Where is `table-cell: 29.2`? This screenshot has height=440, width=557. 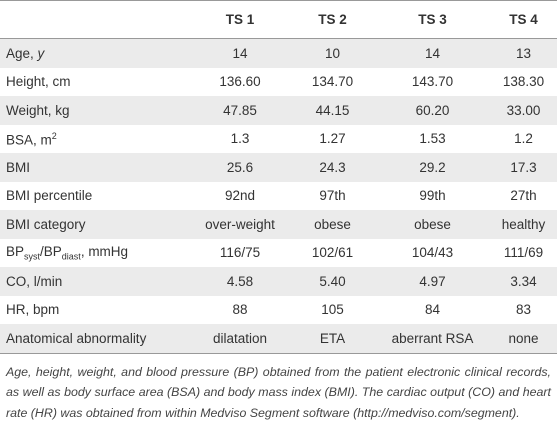 table-cell: 29.2 is located at coordinates (432, 167).